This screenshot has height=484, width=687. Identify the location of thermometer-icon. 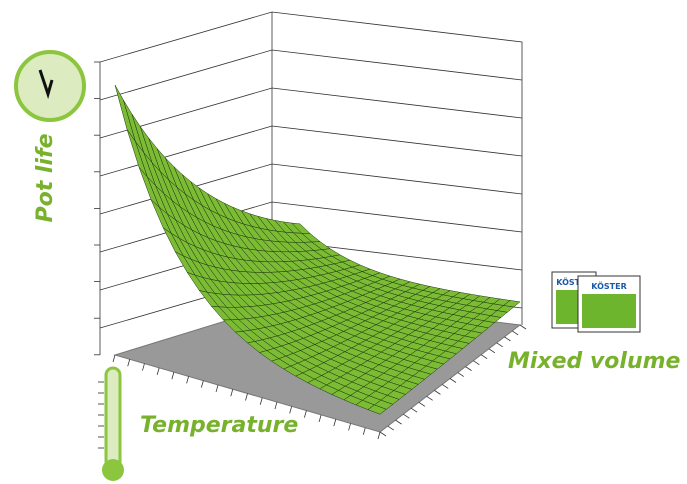
(111, 423).